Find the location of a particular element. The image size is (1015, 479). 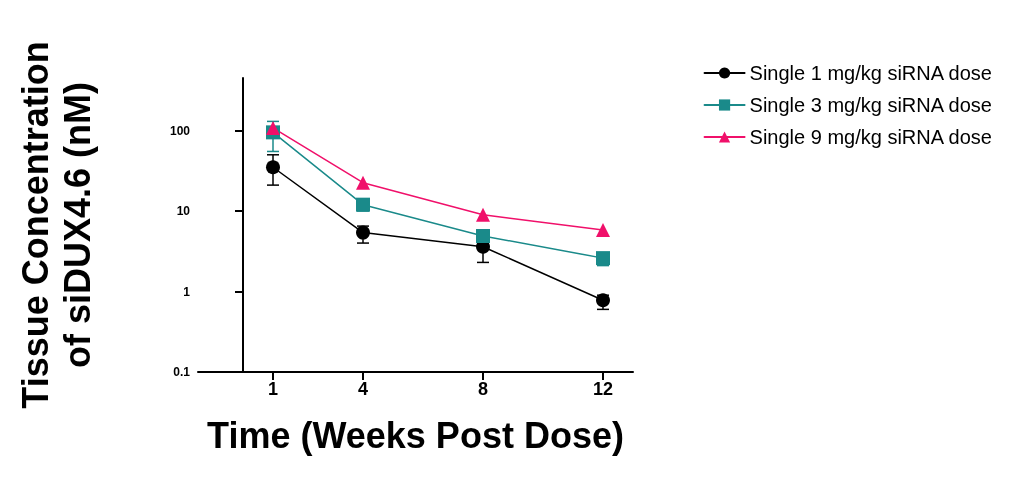

legend-label: Single 1 mg/kg siRNA dose is located at coordinates (870, 73).